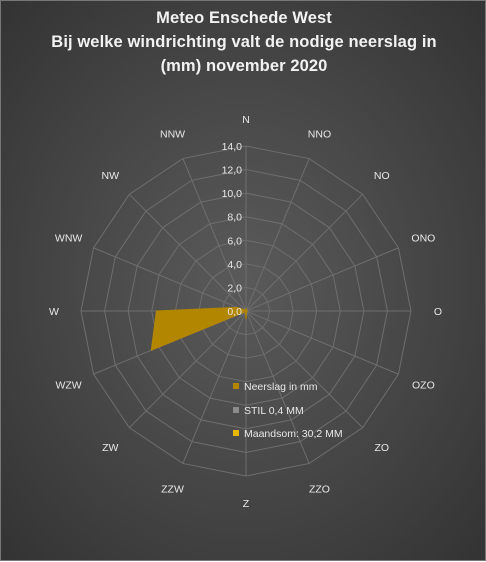  What do you see at coordinates (232, 171) in the screenshot?
I see `r-tick-label: 12,0` at bounding box center [232, 171].